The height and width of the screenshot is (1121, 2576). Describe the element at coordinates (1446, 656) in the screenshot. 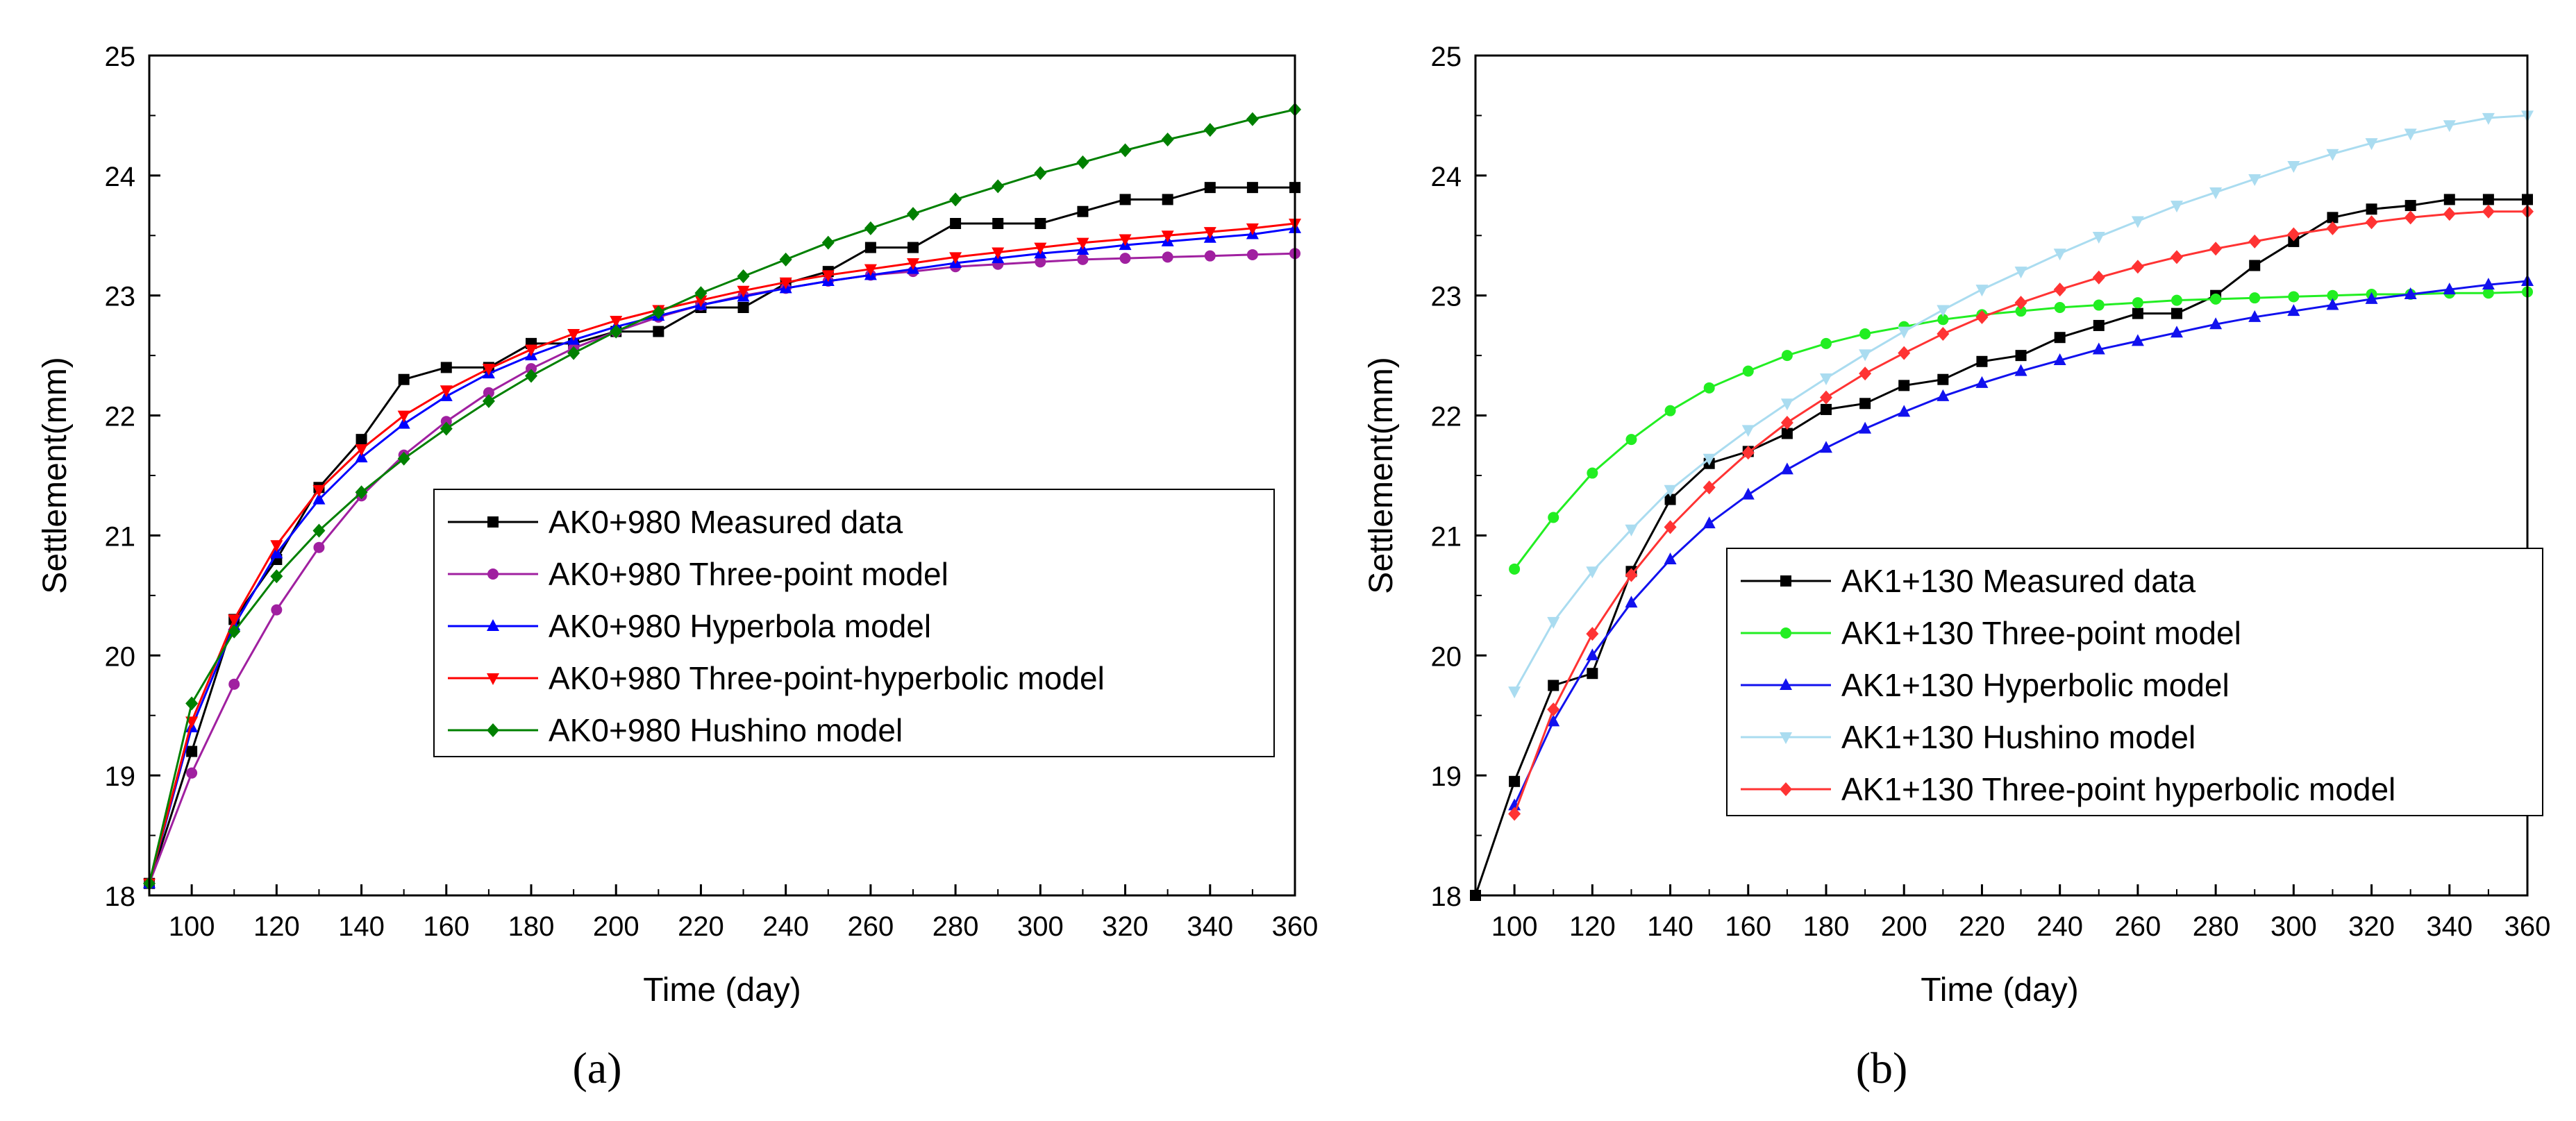

I see `y-tick-label: 20` at that location.